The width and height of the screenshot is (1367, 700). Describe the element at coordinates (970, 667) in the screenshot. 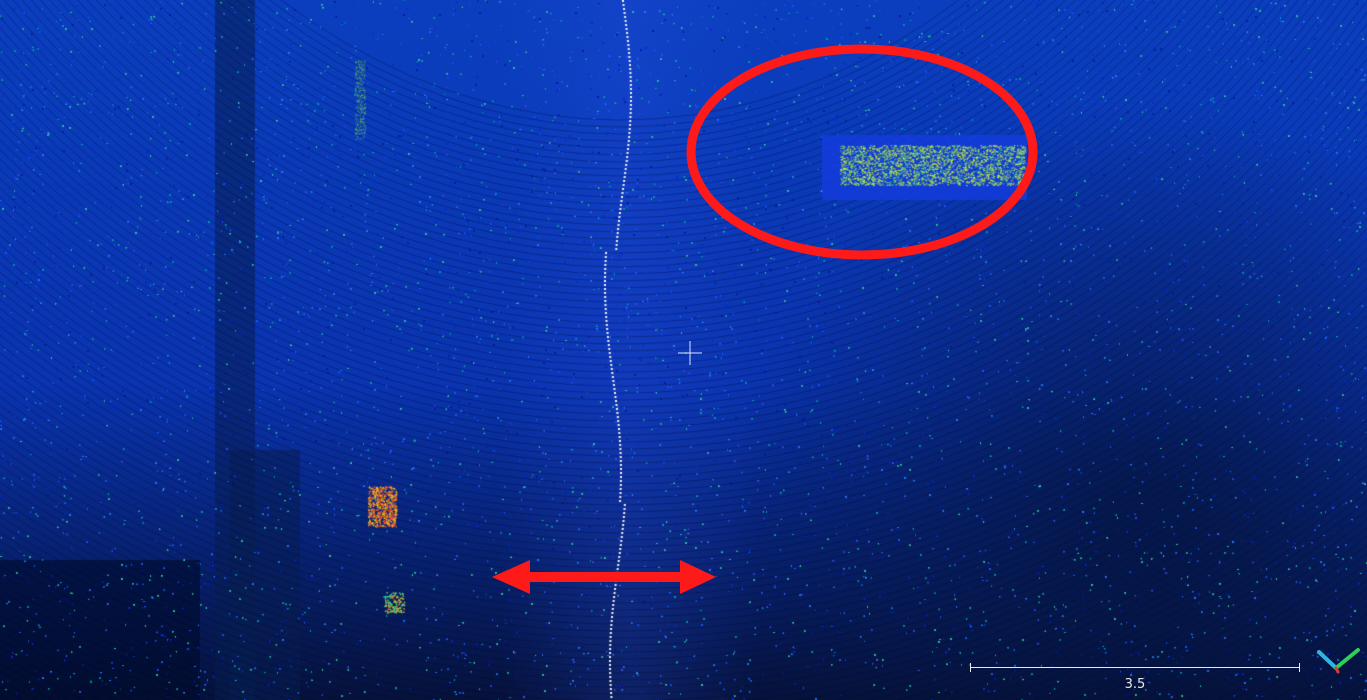

I see `scale-bar-tick-left` at that location.